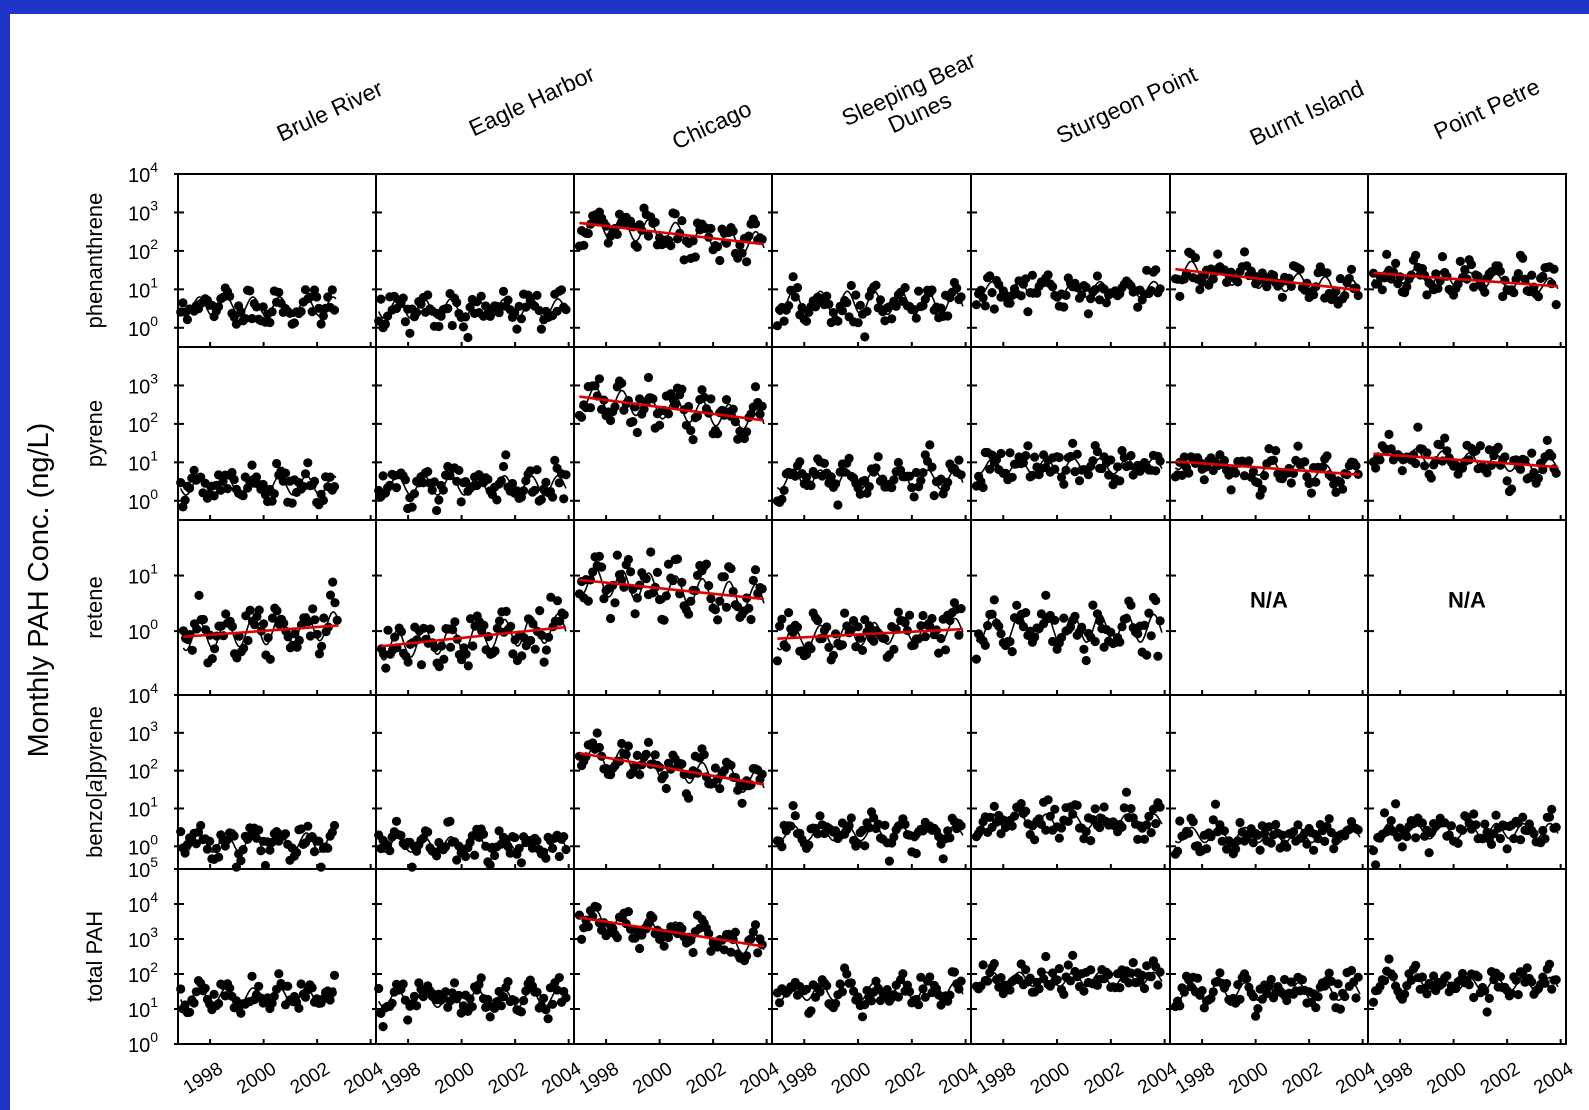 The width and height of the screenshot is (1589, 1110). What do you see at coordinates (94, 786) in the screenshot?
I see `row-label-part: a` at bounding box center [94, 786].